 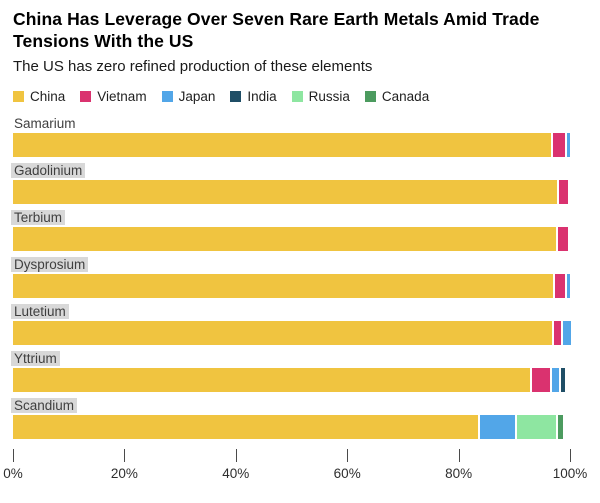 What do you see at coordinates (40, 311) in the screenshot?
I see `row-label-lutetium: Lutetium` at bounding box center [40, 311].